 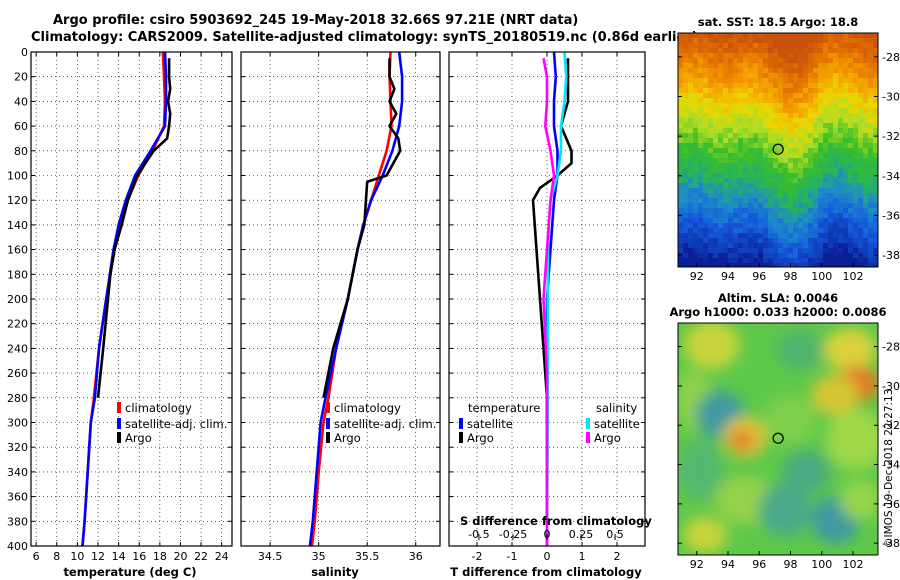 I want to click on argo-position-marker, so click(x=778, y=438).